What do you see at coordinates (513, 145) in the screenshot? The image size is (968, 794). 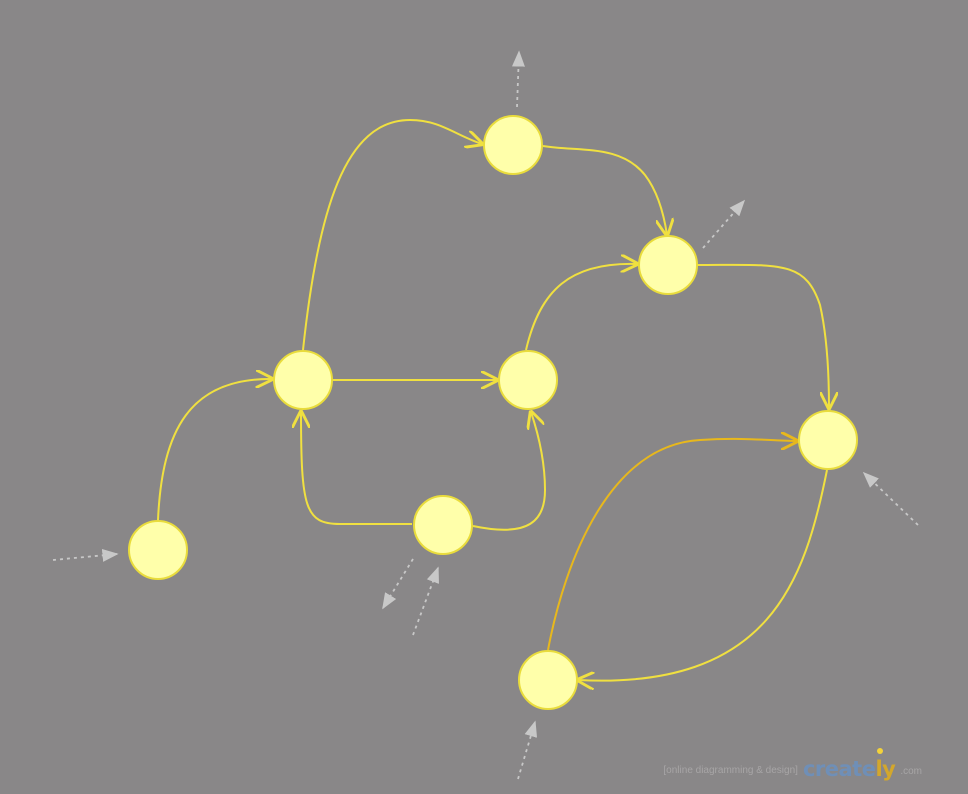 I see `state-top` at bounding box center [513, 145].